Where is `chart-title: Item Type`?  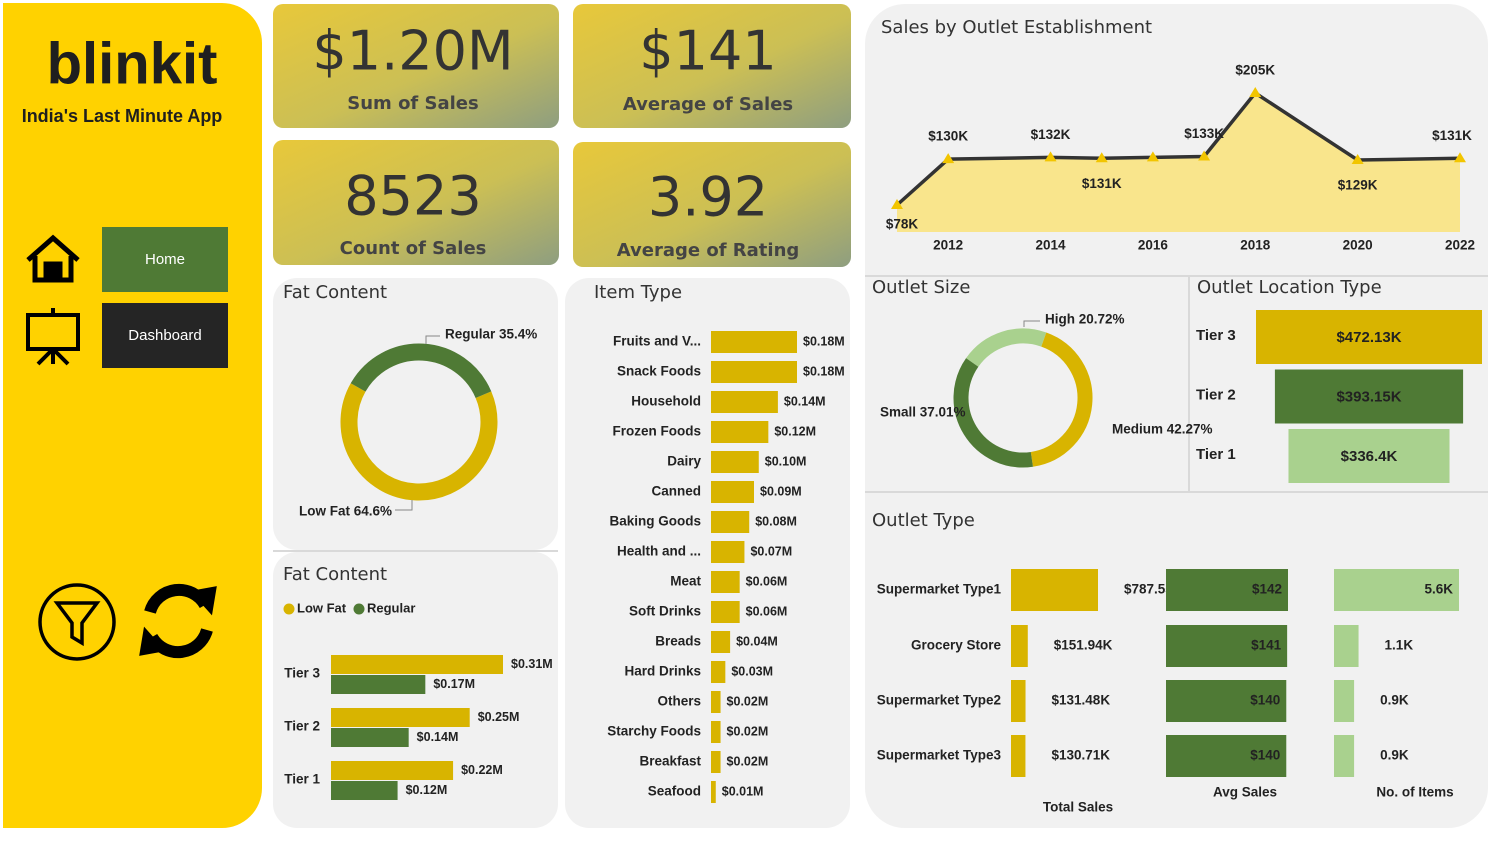 chart-title: Item Type is located at coordinates (638, 292).